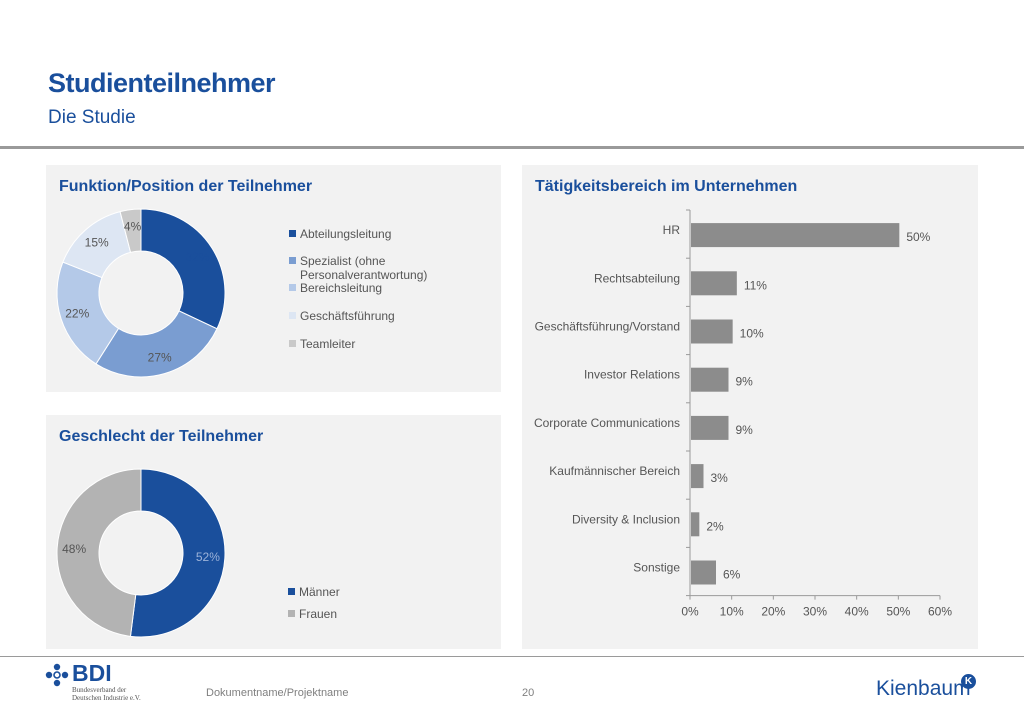 Image resolution: width=1024 pixels, height=709 pixels. What do you see at coordinates (898, 612) in the screenshot?
I see `x-tick-label: 50%` at bounding box center [898, 612].